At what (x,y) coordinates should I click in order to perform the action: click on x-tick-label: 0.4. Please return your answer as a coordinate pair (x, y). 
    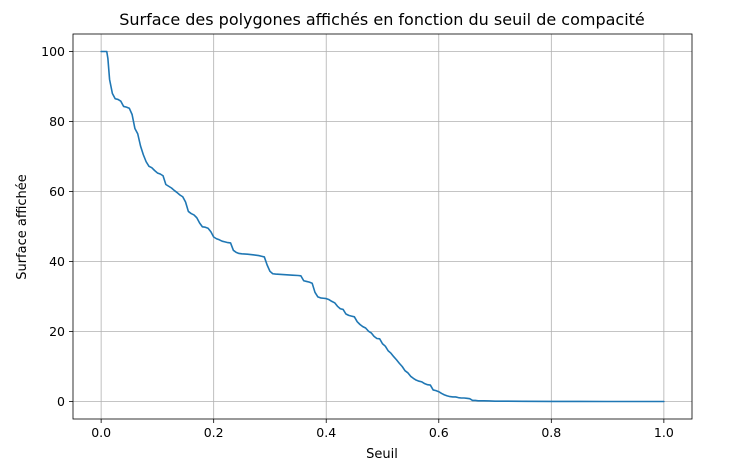
    Looking at the image, I should click on (326, 432).